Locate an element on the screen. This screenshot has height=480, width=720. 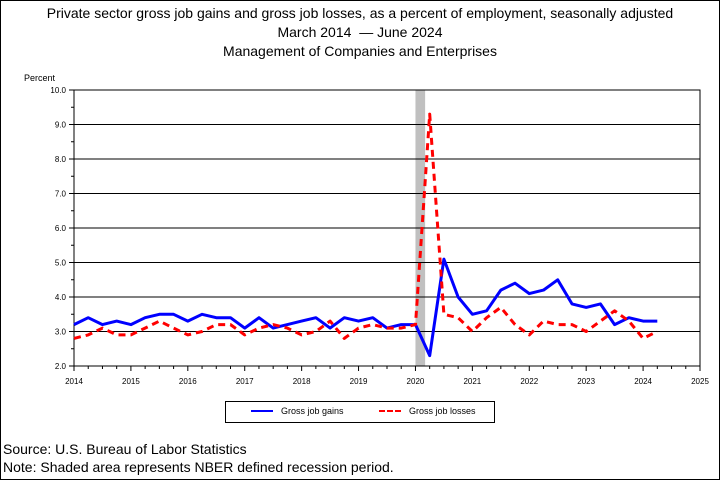
y-tick-label: 8.0 is located at coordinates (61, 159).